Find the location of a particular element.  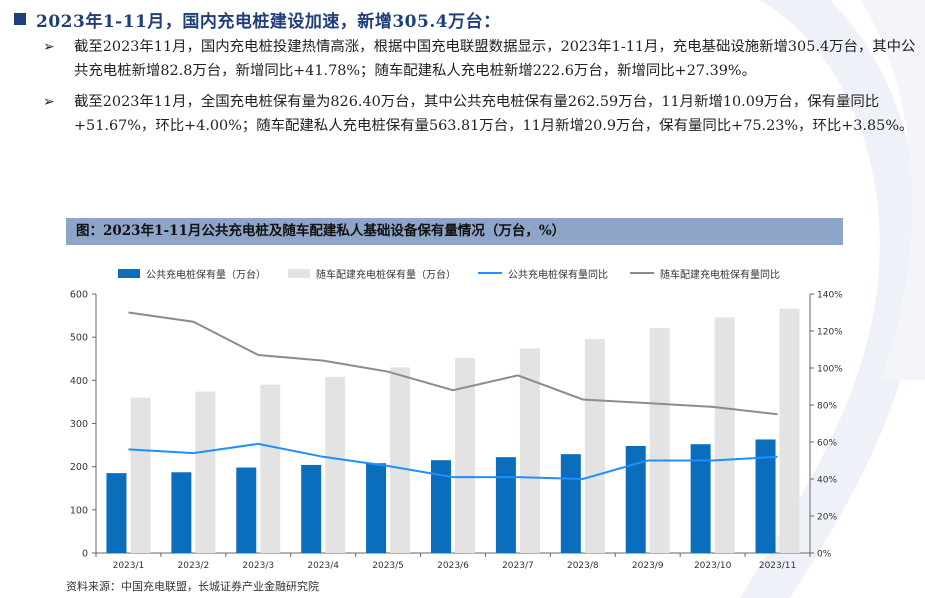

y-left-tick-label: 500 is located at coordinates (79, 338).